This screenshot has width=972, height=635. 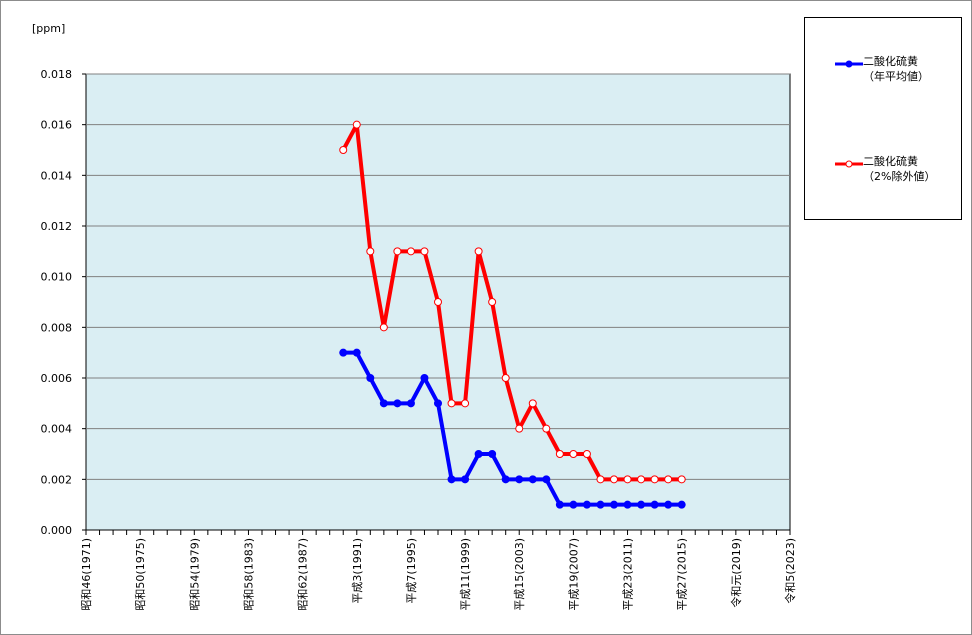 I want to click on y-tick-label: 0.006, so click(x=57, y=378).